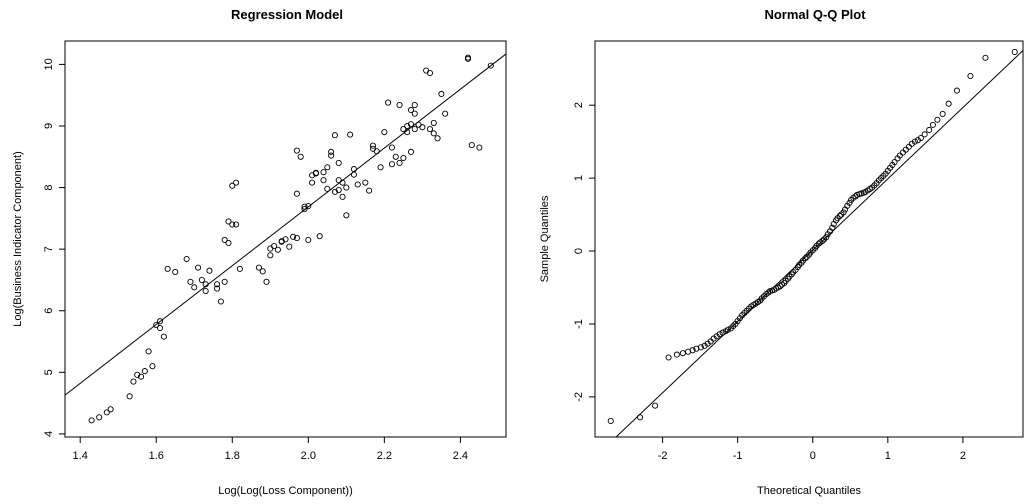  Describe the element at coordinates (809, 491) in the screenshot. I see `qq-x-axis-label: Theoretical Quantiles` at that location.